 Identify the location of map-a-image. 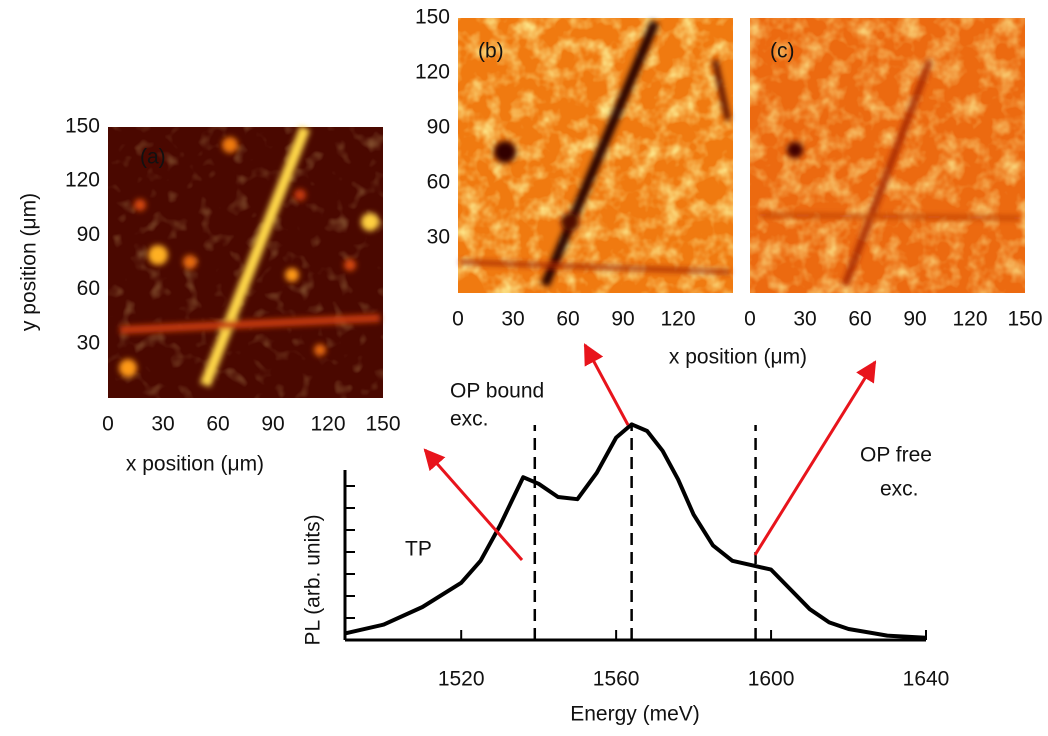
(245, 262).